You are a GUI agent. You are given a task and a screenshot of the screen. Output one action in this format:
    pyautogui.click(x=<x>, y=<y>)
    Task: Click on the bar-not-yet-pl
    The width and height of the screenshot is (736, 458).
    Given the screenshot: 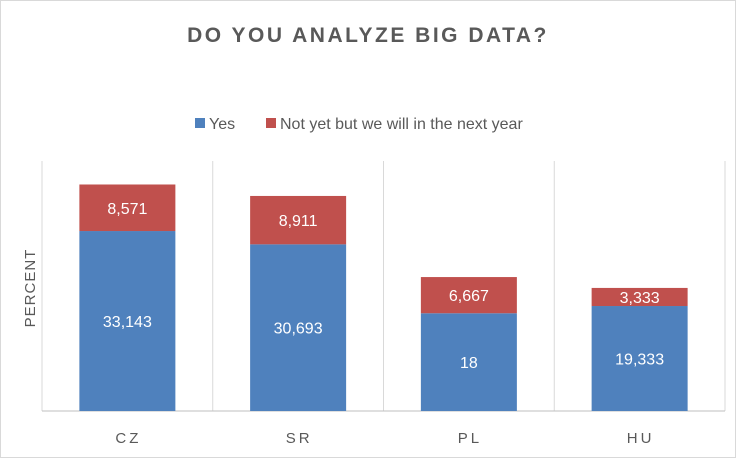 What is the action you would take?
    pyautogui.click(x=468, y=295)
    